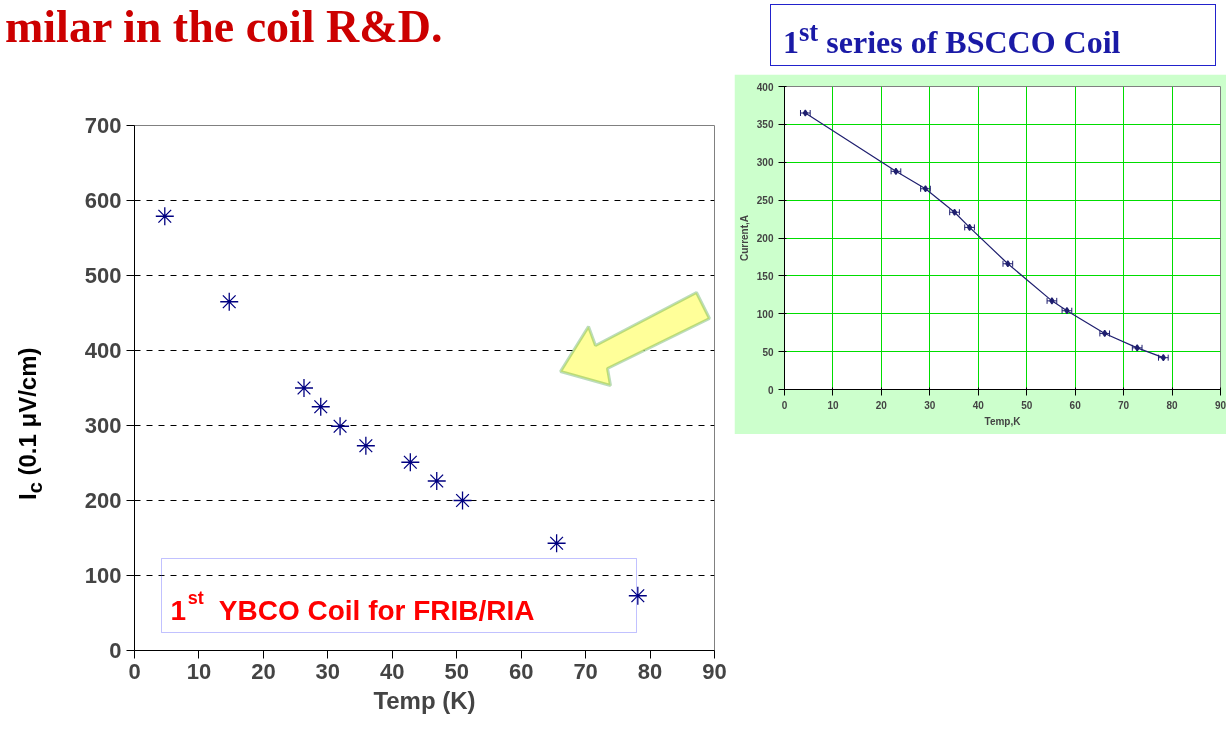 This screenshot has height=755, width=1226. What do you see at coordinates (768, 352) in the screenshot?
I see `y-tick-label: 50` at bounding box center [768, 352].